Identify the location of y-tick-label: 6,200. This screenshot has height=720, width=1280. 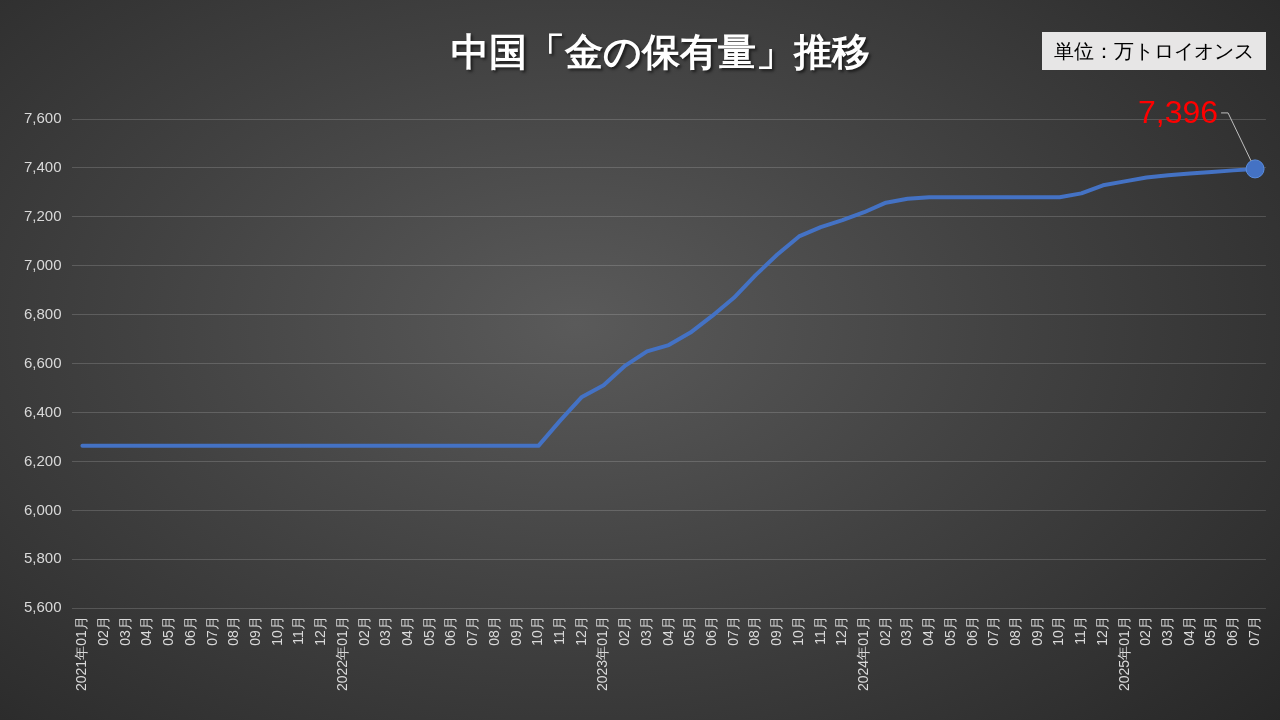
(42, 460).